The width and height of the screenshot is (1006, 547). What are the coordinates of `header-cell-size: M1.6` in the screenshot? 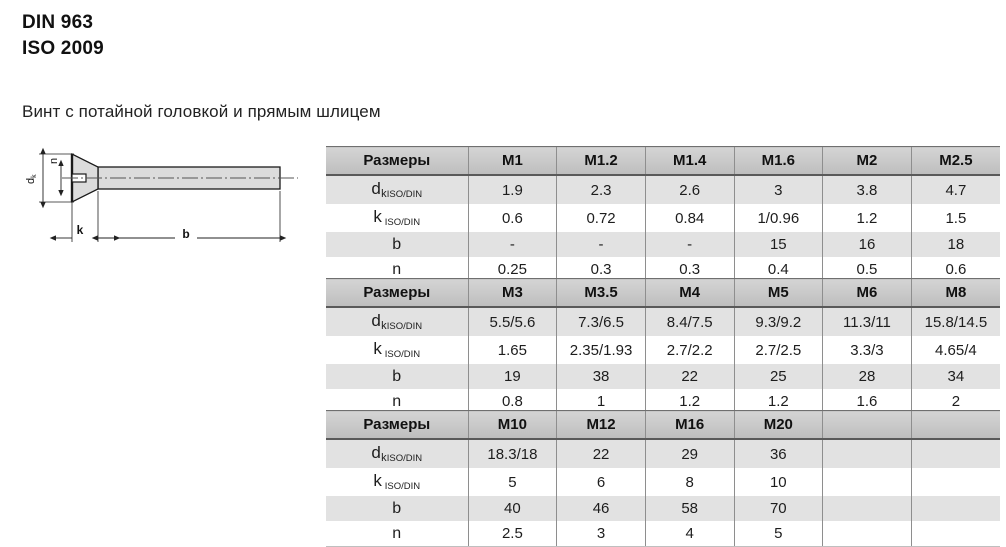 It's located at (778, 161).